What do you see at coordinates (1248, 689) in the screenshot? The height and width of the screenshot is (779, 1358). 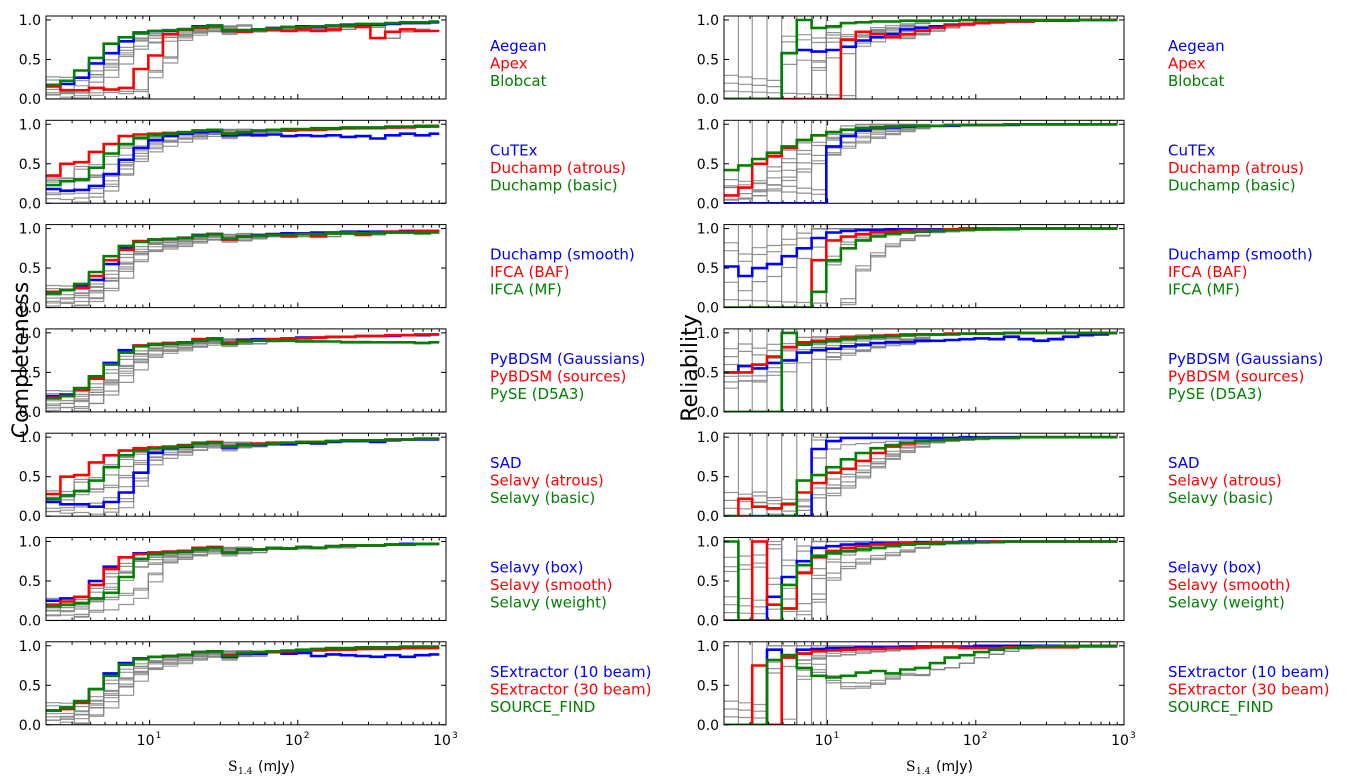 I see `legend-label-2: SExtractor (30 beam)` at bounding box center [1248, 689].